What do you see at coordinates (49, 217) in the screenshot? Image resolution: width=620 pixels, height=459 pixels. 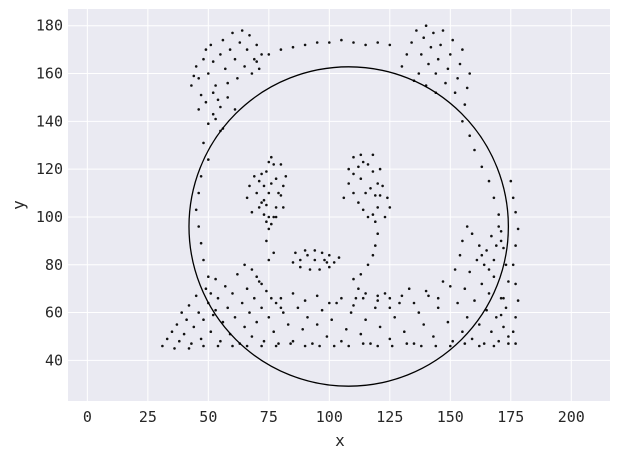 I see `y-tick-label: 100` at bounding box center [49, 217].